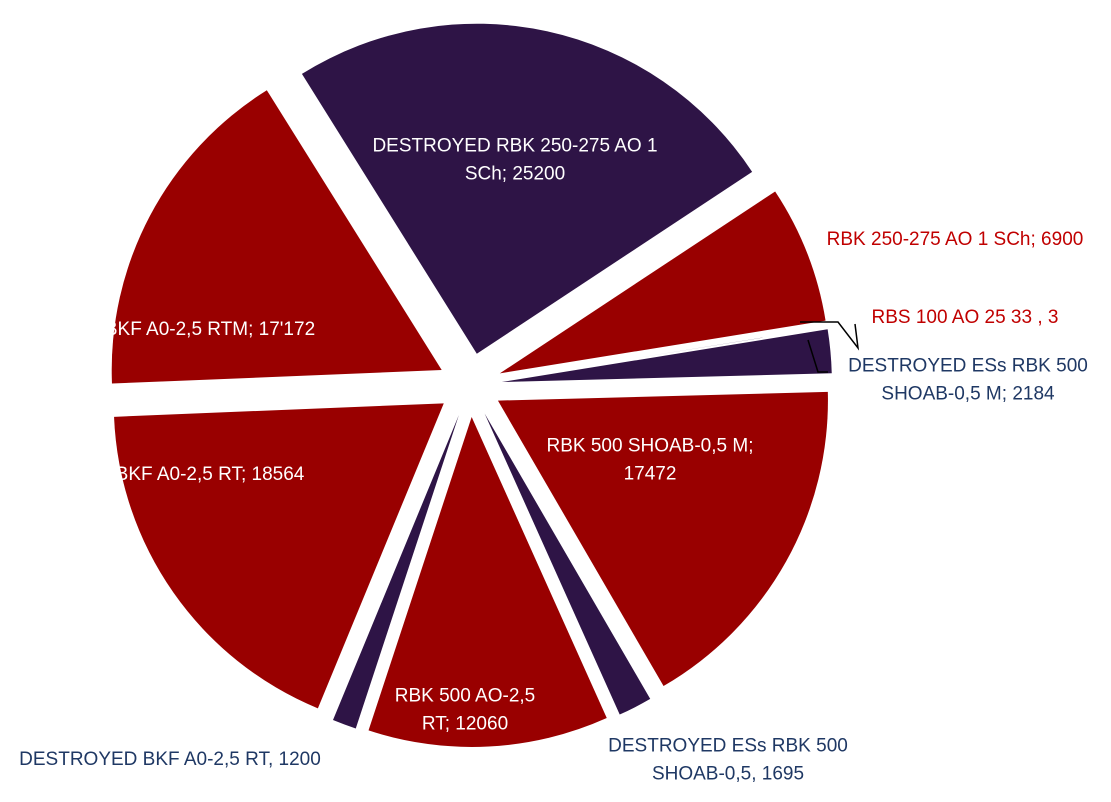 Image resolution: width=1111 pixels, height=802 pixels. I want to click on data-label: RBK 250-275 AO 1 SCh; 6900, so click(955, 240).